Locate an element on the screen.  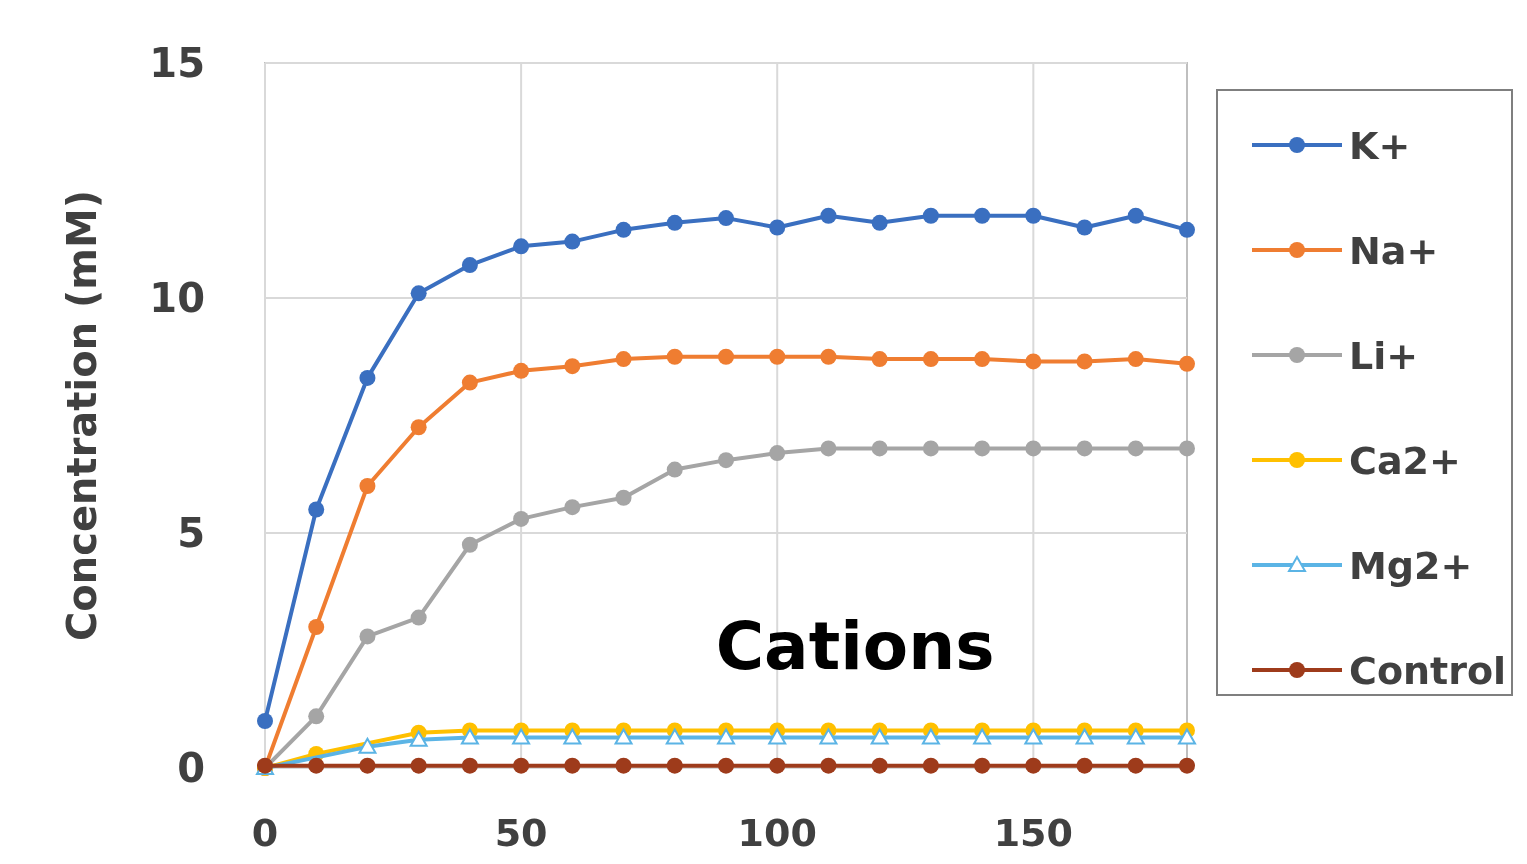
legend-label: Ca2+ is located at coordinates (1405, 461).